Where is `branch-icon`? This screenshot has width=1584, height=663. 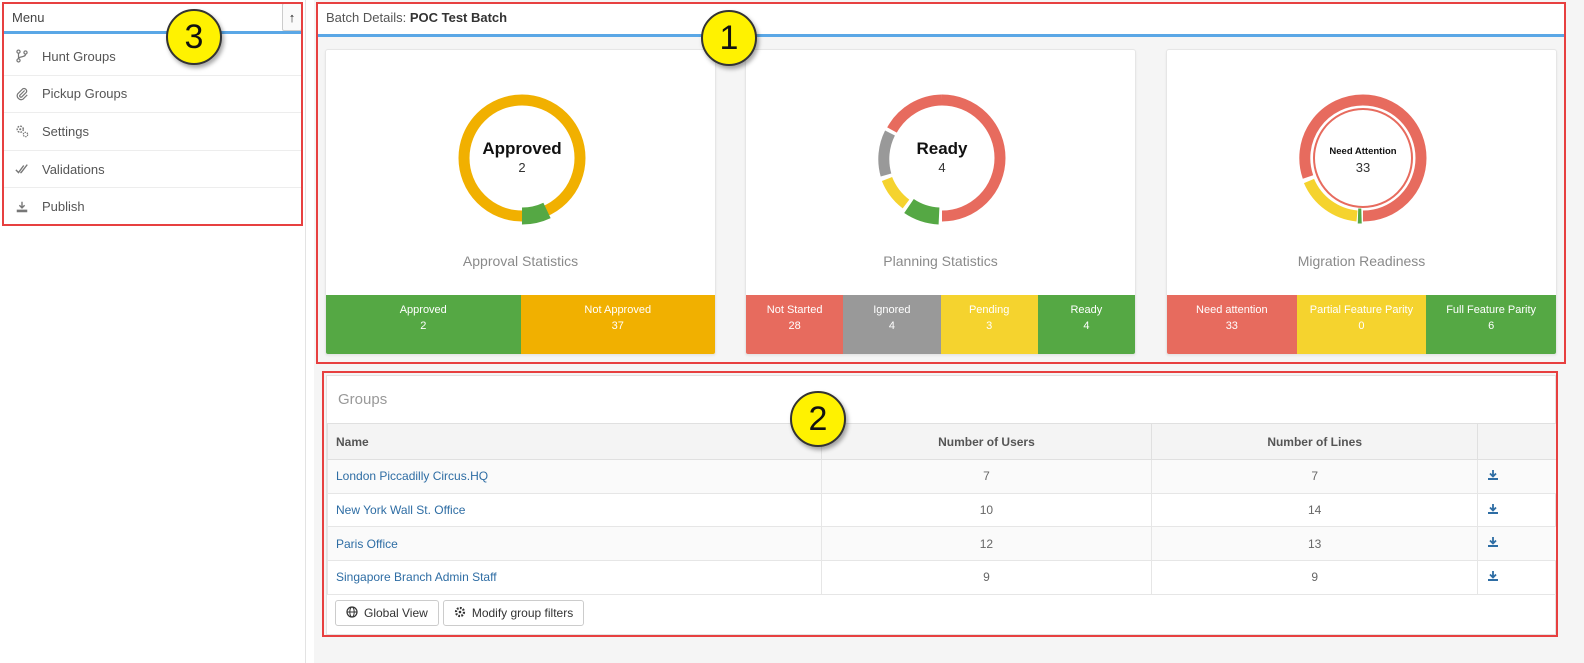
branch-icon is located at coordinates (22, 56).